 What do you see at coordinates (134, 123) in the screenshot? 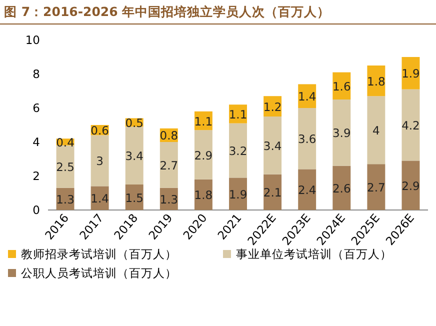
I see `data-label: 0.5` at bounding box center [134, 123].